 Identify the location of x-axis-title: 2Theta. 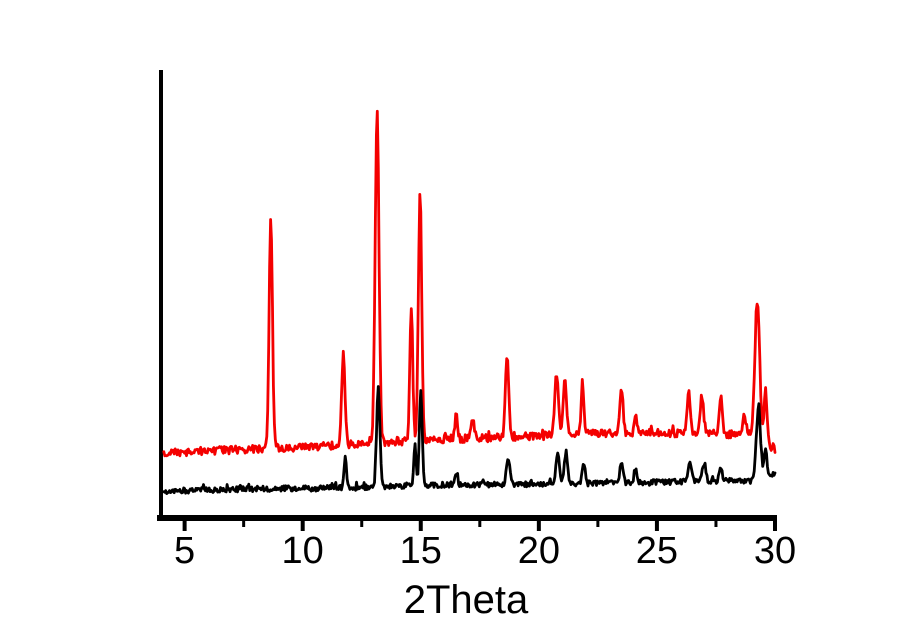
(466, 600).